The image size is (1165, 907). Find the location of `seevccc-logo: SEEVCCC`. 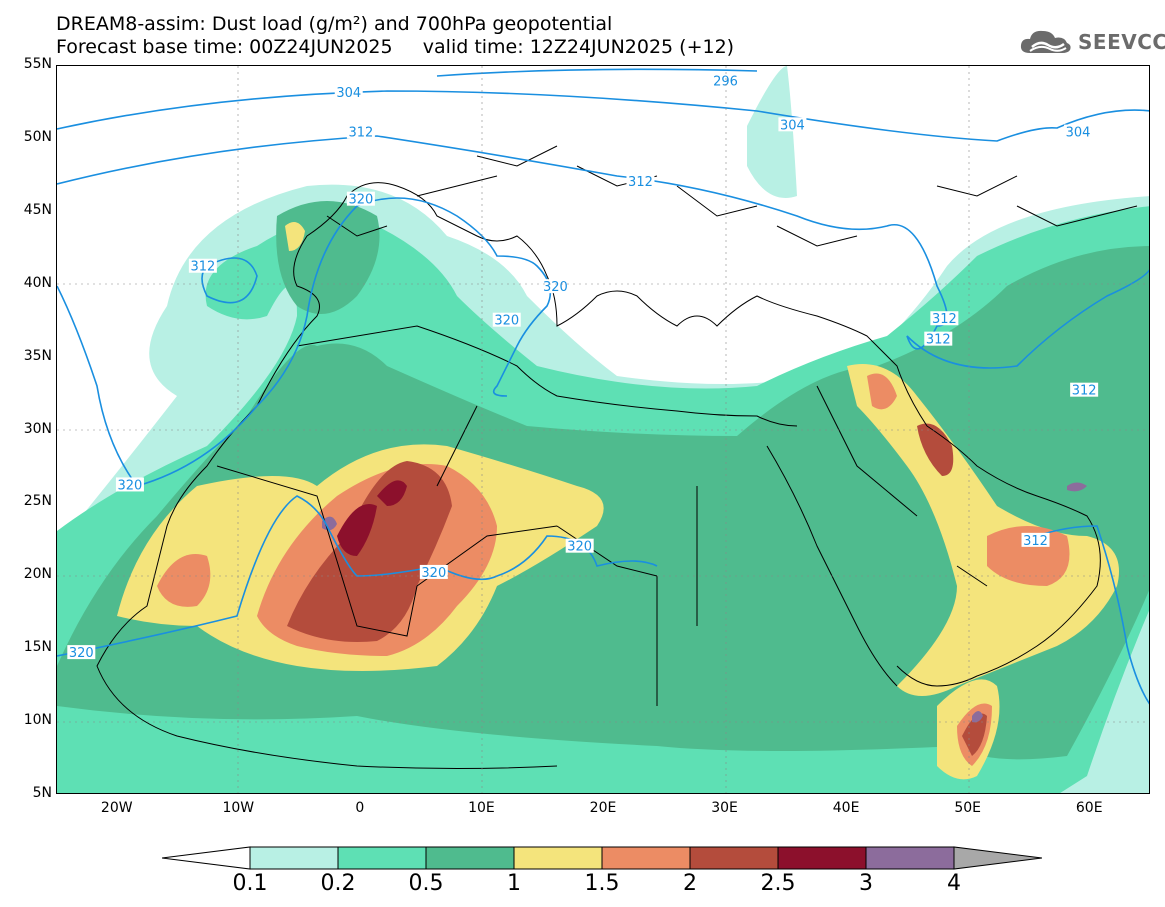

seevccc-logo: SEEVCCC is located at coordinates (1091, 42).